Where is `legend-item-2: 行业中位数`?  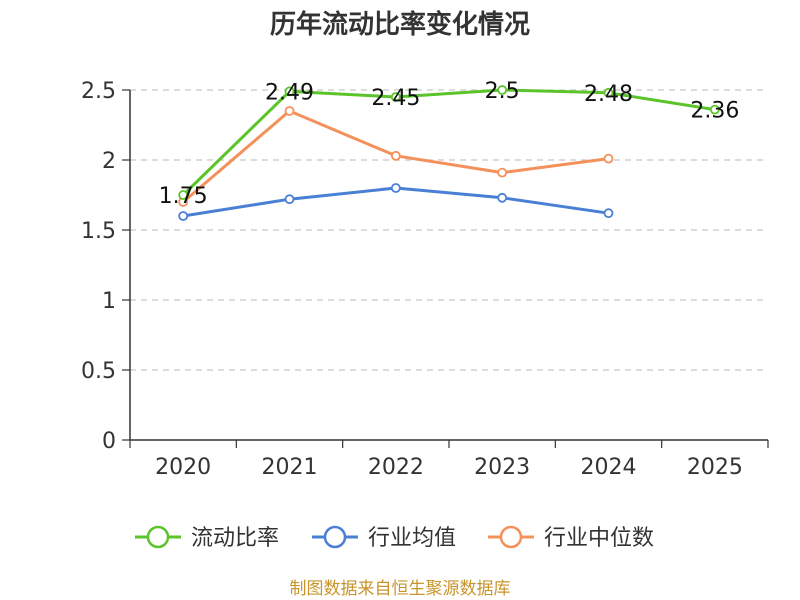
legend-item-2: 行业中位数 is located at coordinates (571, 538).